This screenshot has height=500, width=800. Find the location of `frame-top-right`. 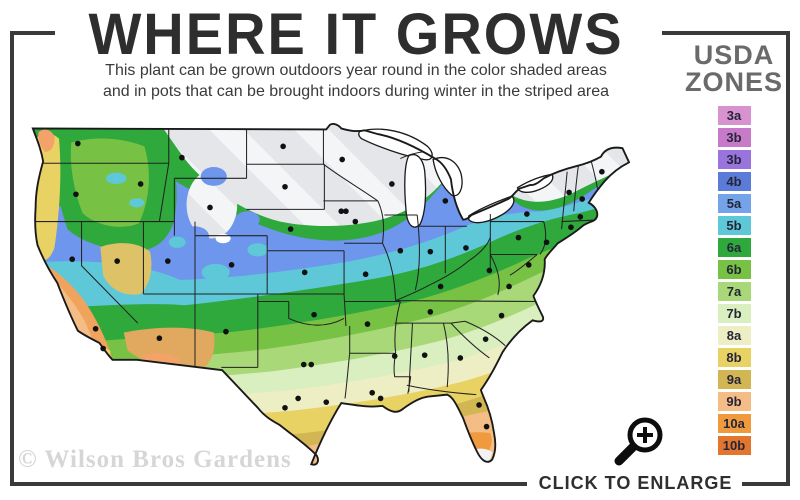

frame-top-right is located at coordinates (726, 33).